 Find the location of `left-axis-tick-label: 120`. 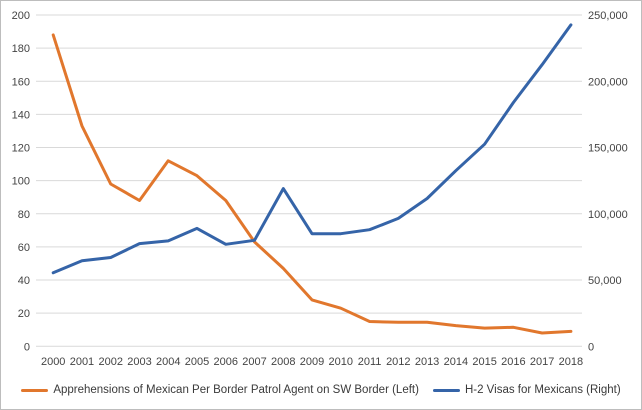

left-axis-tick-label: 120 is located at coordinates (21, 149).